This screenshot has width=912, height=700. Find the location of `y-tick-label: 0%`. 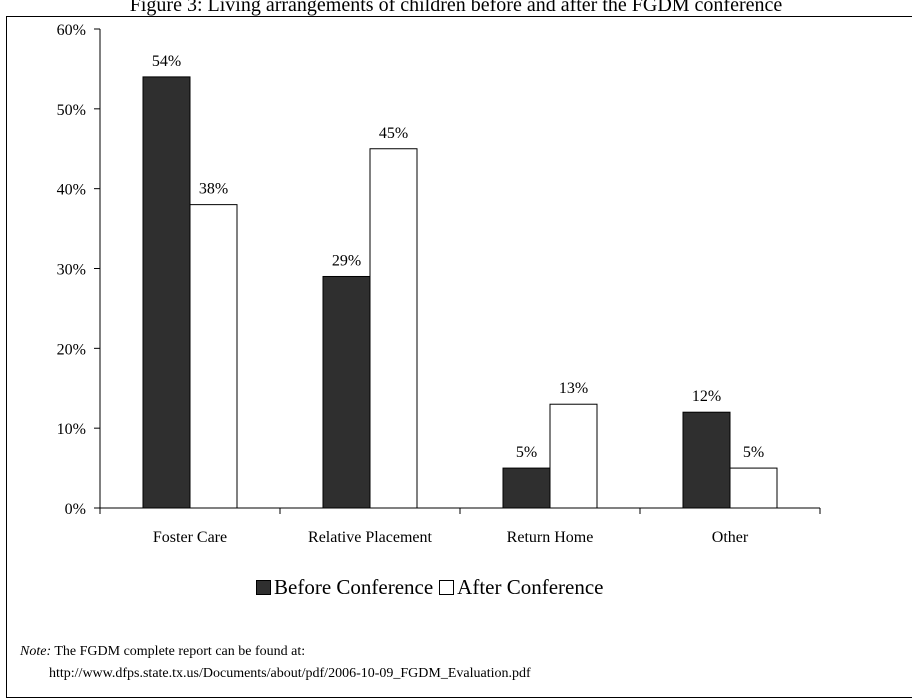

y-tick-label: 0% is located at coordinates (75, 509).